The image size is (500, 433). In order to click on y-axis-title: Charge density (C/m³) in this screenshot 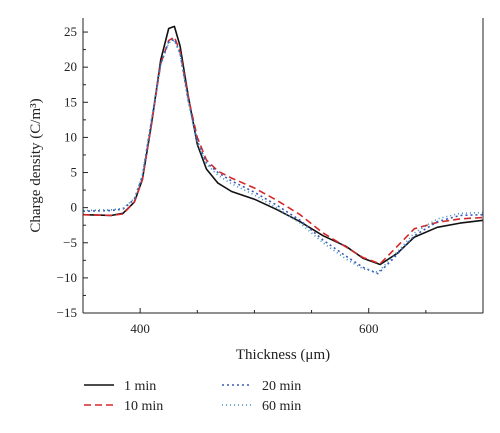, I will do `click(36, 165)`.